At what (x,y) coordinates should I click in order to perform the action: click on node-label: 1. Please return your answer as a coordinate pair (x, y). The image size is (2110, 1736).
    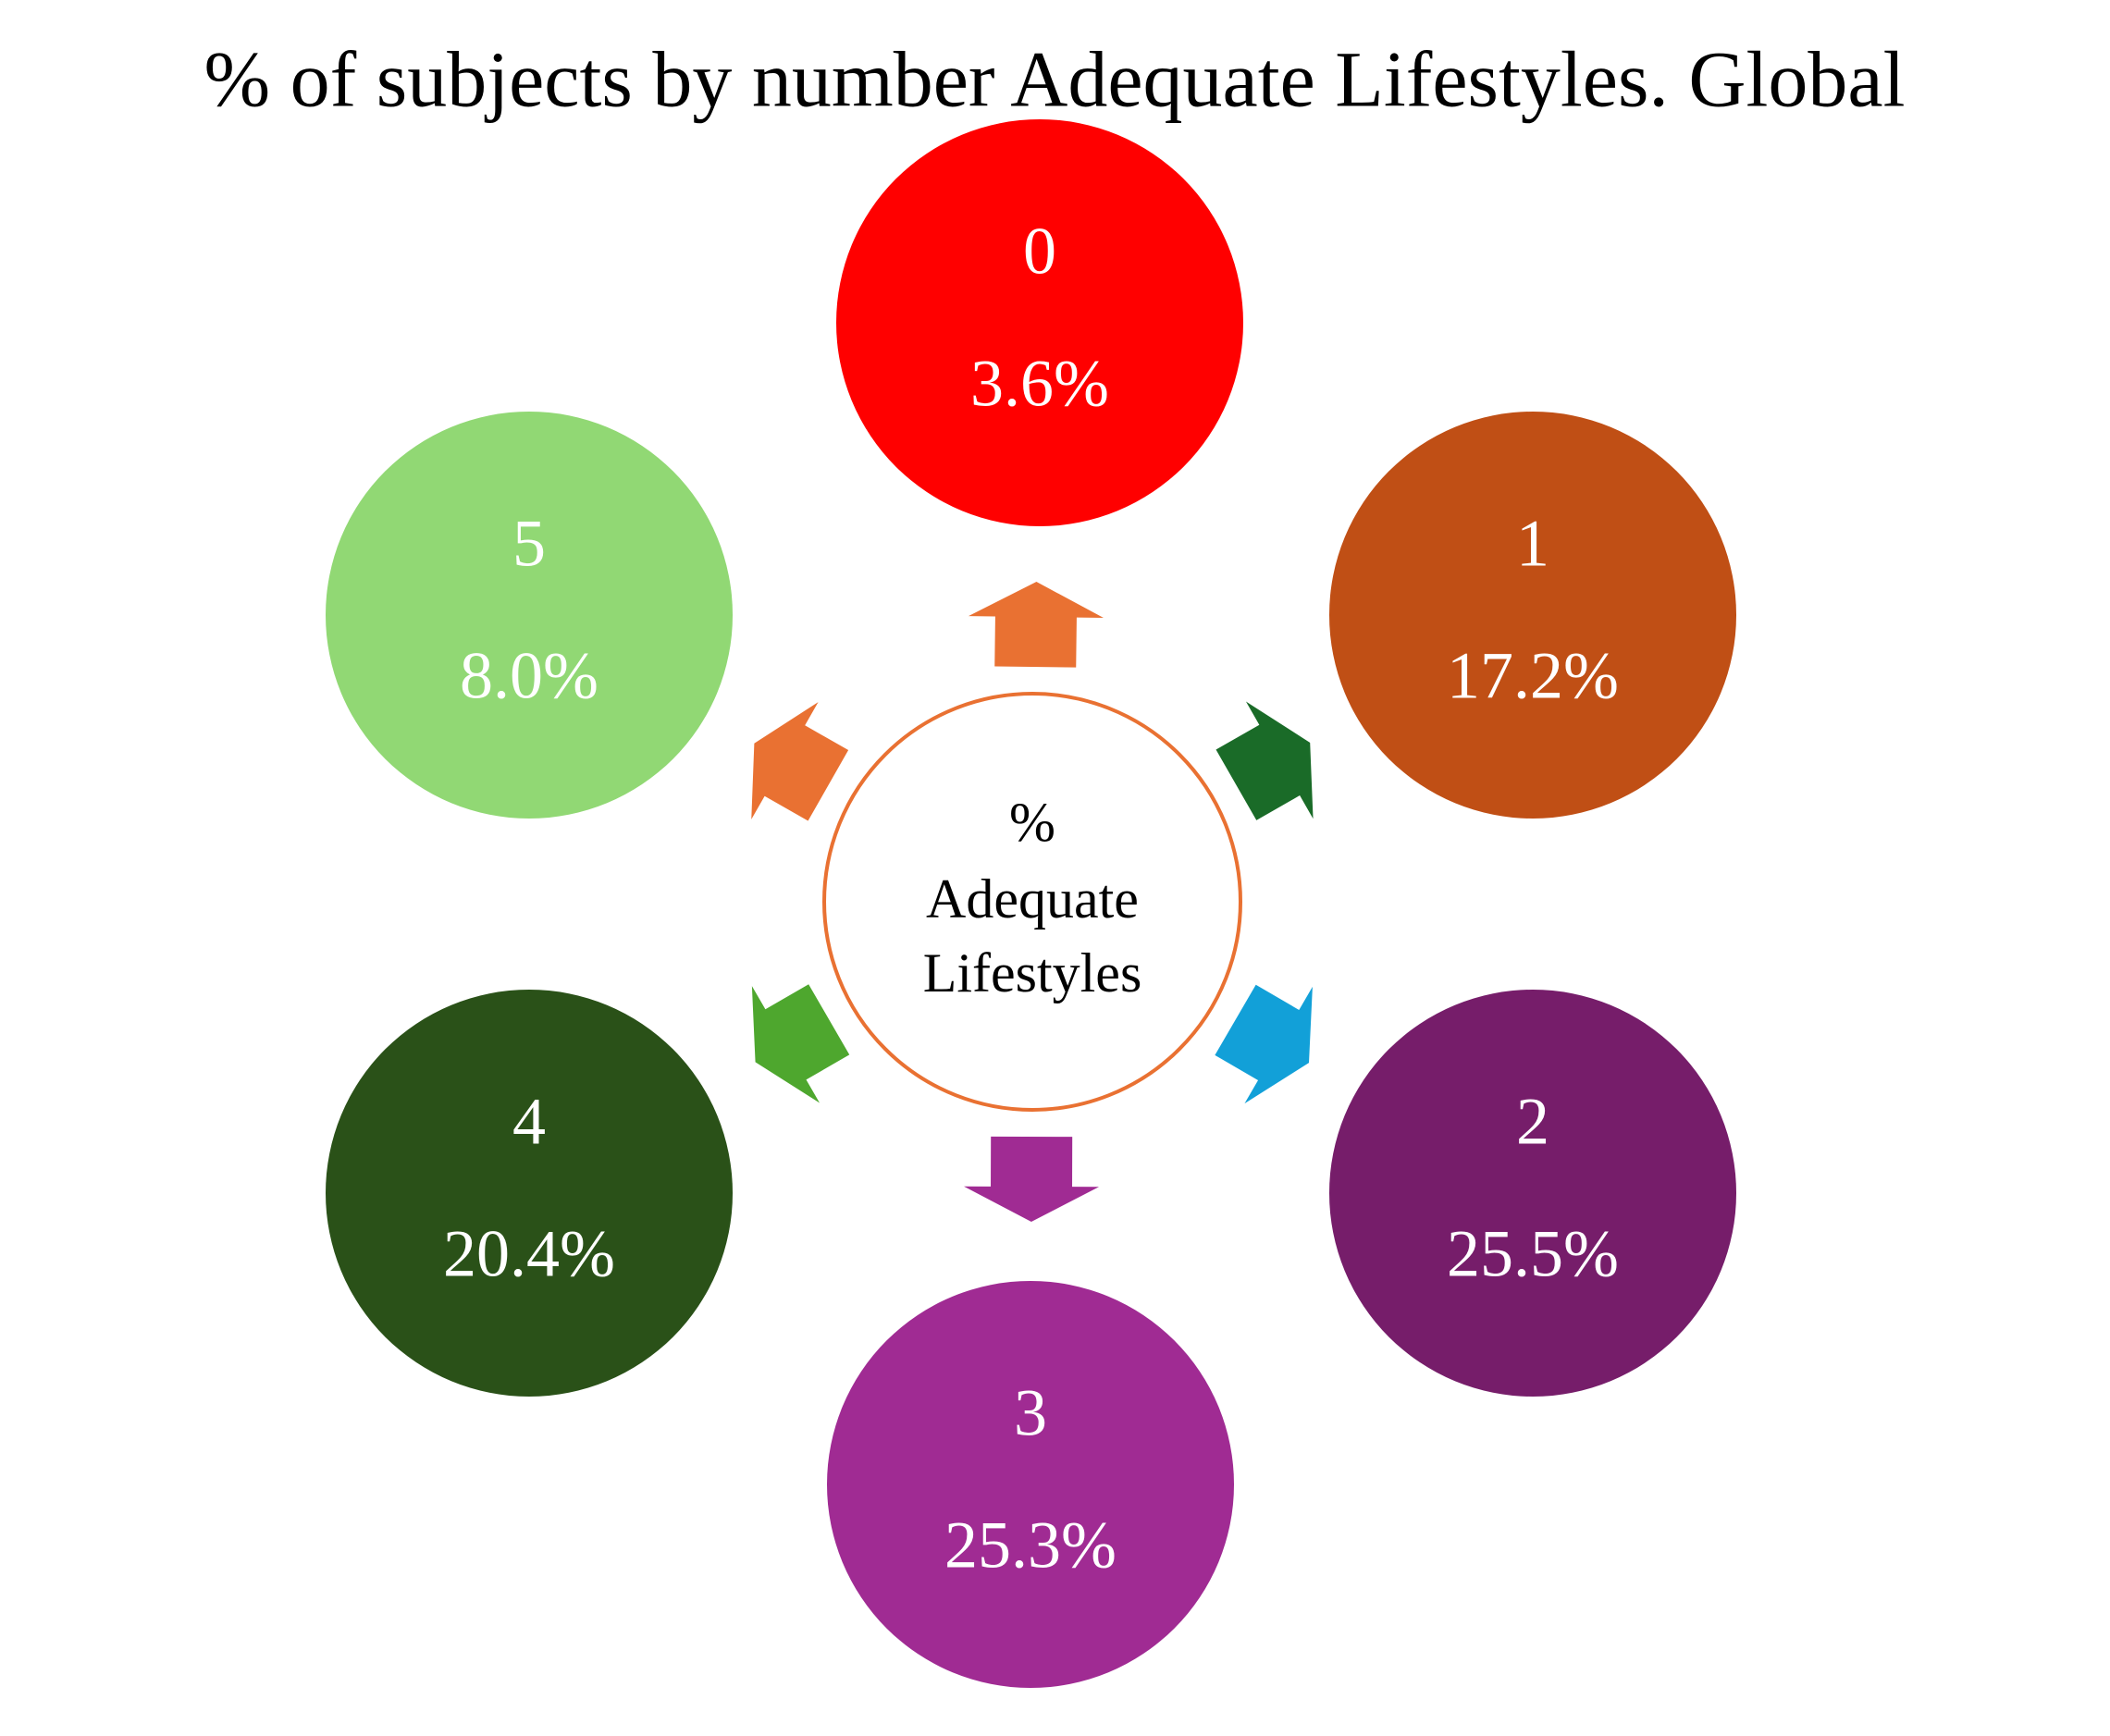
    Looking at the image, I should click on (1532, 544).